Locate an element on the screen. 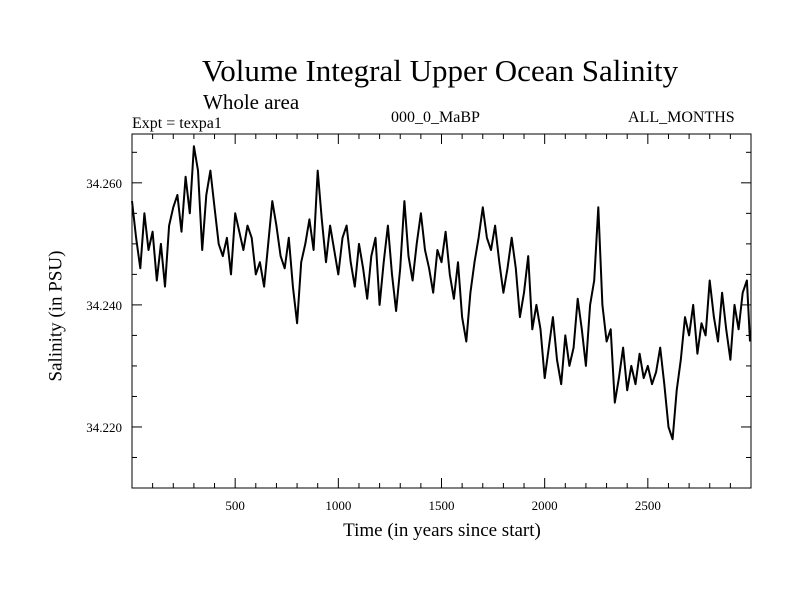 Image resolution: width=800 pixels, height=600 pixels. dataset-label: 000_0_MaBP is located at coordinates (435, 117).